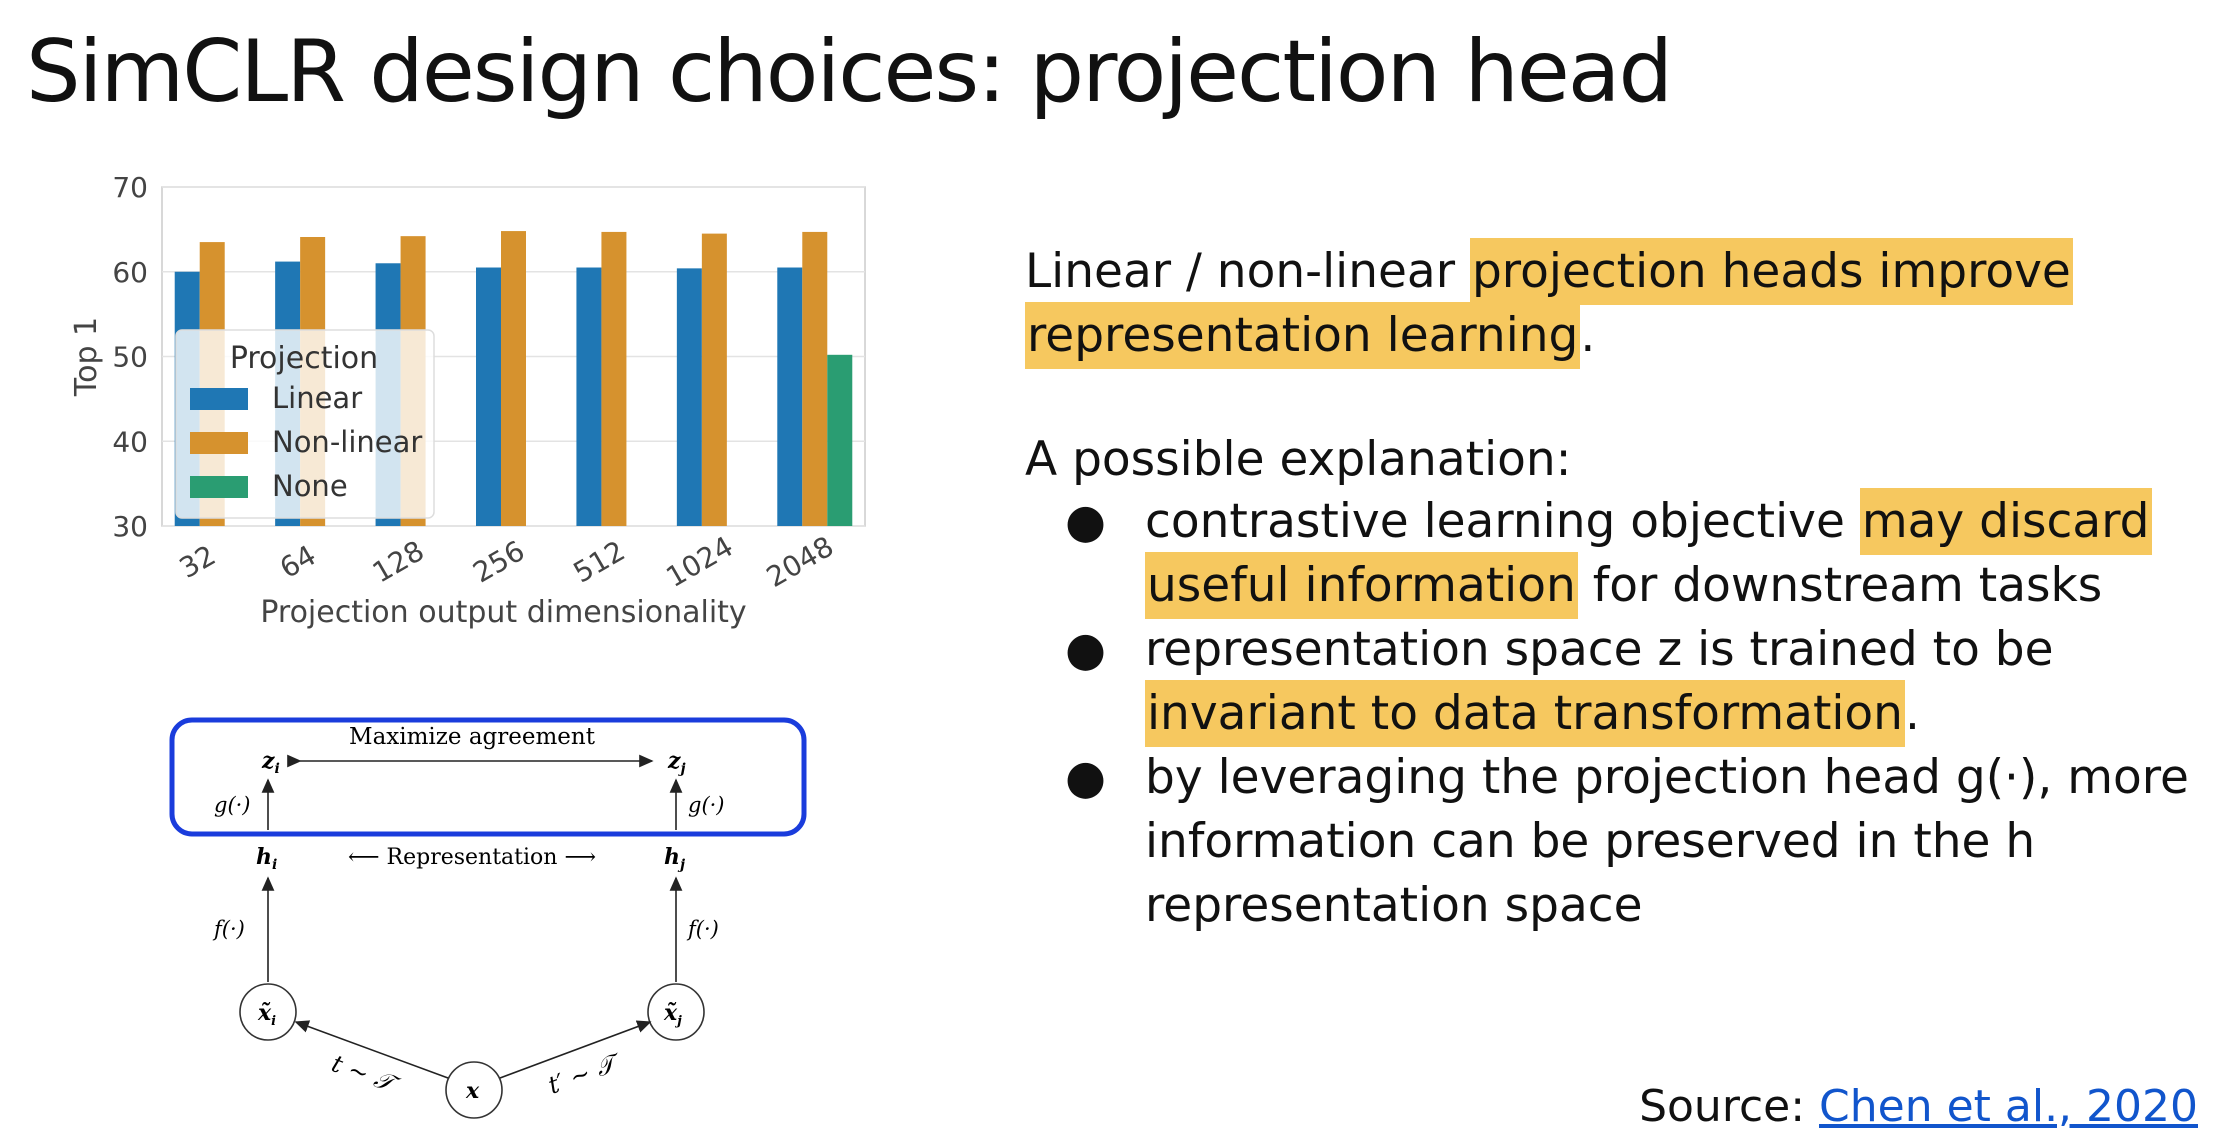 The image size is (2218, 1140). Describe the element at coordinates (702, 929) in the screenshot. I see `f-right-label: f(·)` at that location.